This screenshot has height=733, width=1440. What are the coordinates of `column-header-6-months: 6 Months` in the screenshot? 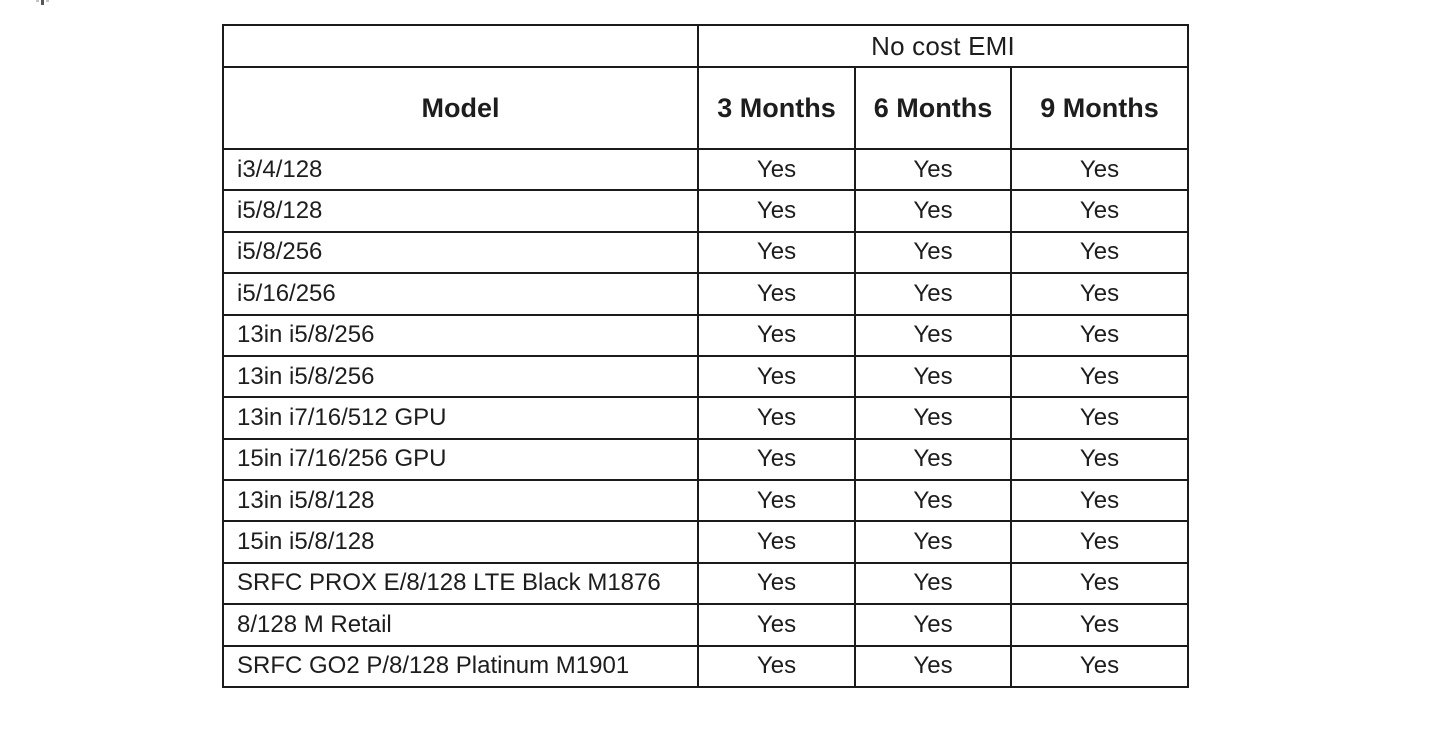 It's located at (933, 108).